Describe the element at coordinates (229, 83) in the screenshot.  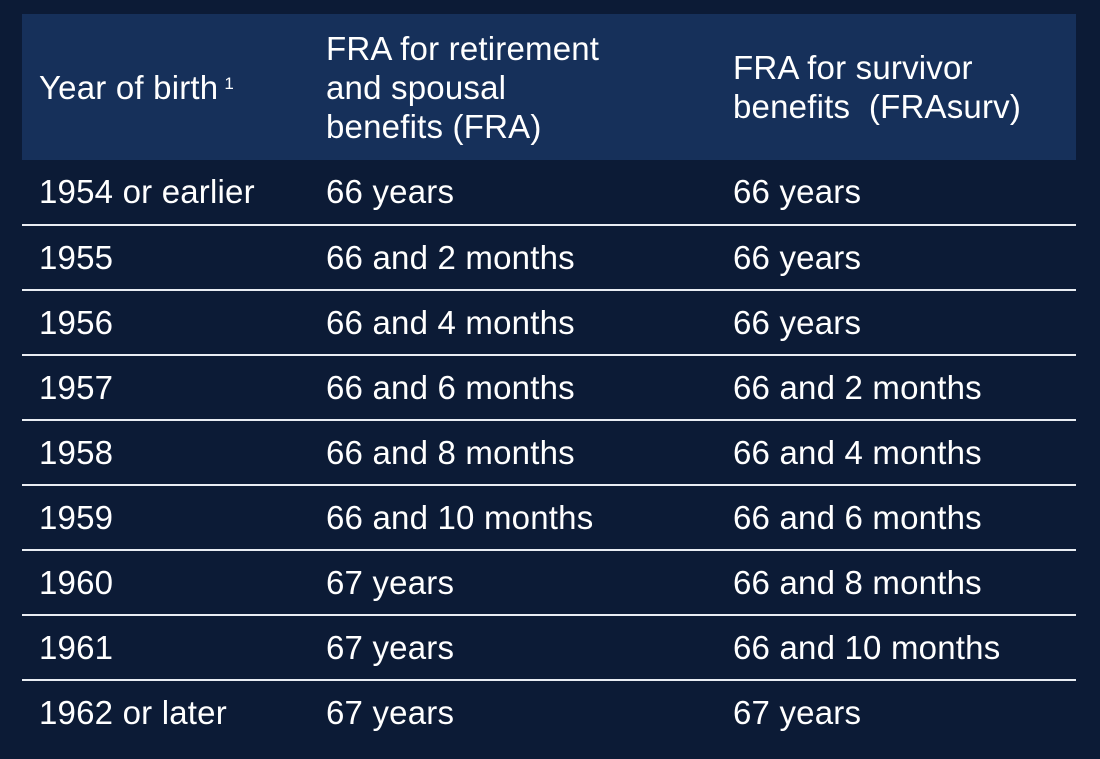
I see `footnote-marker: 1` at that location.